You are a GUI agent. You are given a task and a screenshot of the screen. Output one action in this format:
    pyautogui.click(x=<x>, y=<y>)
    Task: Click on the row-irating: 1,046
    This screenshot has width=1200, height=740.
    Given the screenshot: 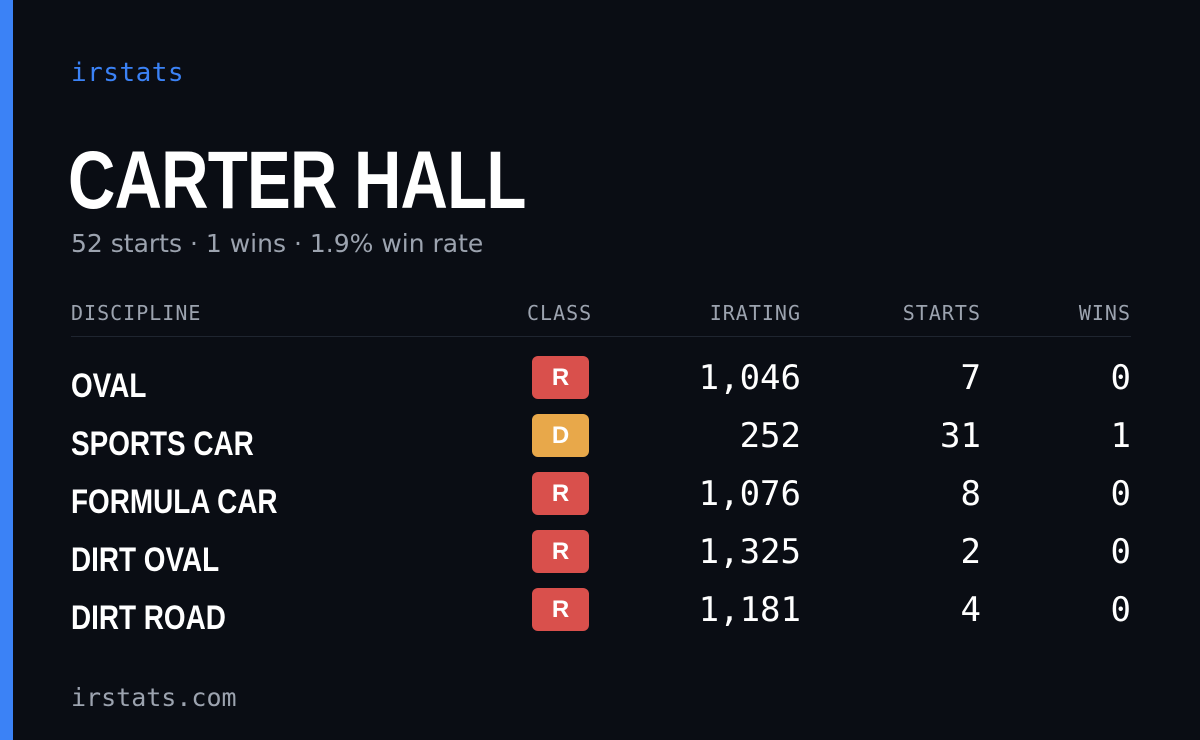 What is the action you would take?
    pyautogui.click(x=749, y=378)
    